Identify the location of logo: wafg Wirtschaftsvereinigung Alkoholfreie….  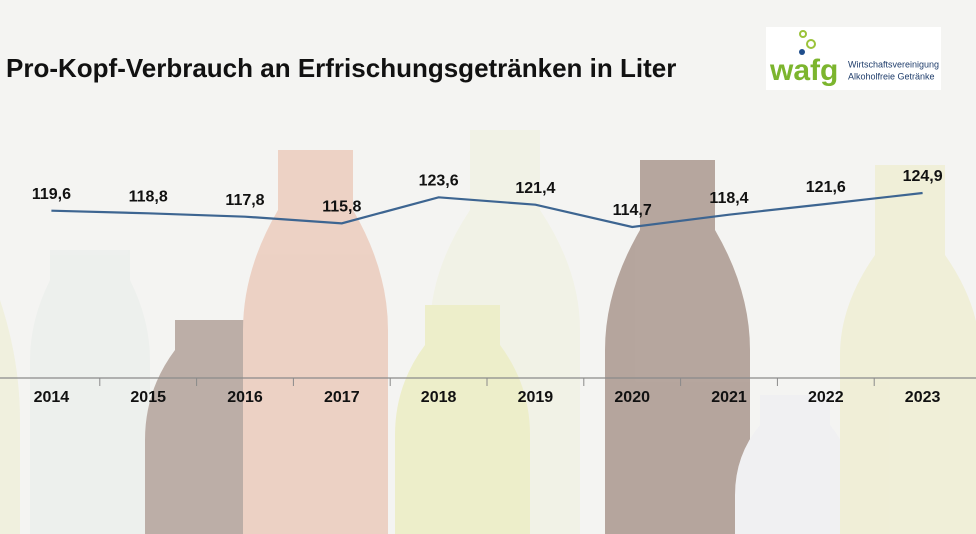
(853, 58).